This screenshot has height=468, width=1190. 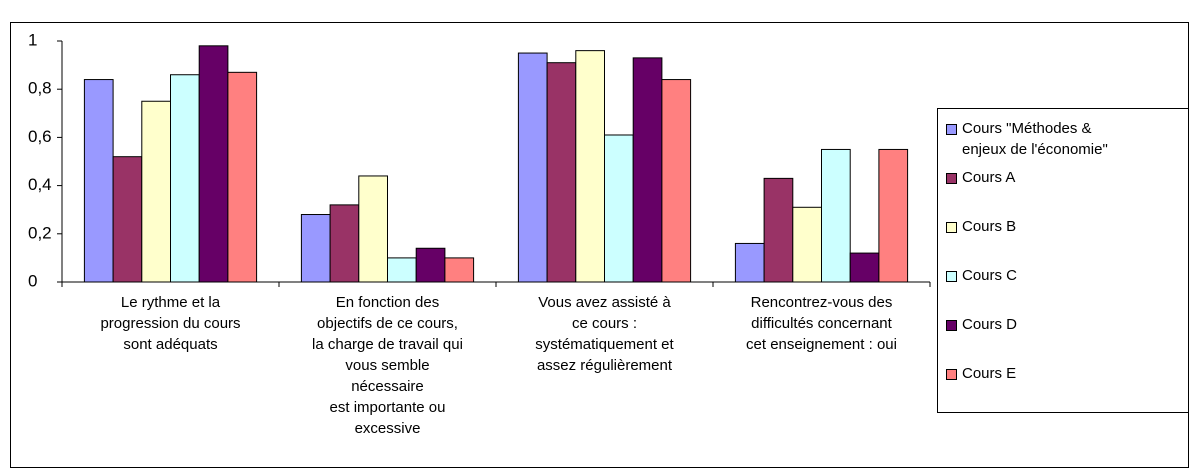 What do you see at coordinates (32, 280) in the screenshot?
I see `y-tick-label: 0` at bounding box center [32, 280].